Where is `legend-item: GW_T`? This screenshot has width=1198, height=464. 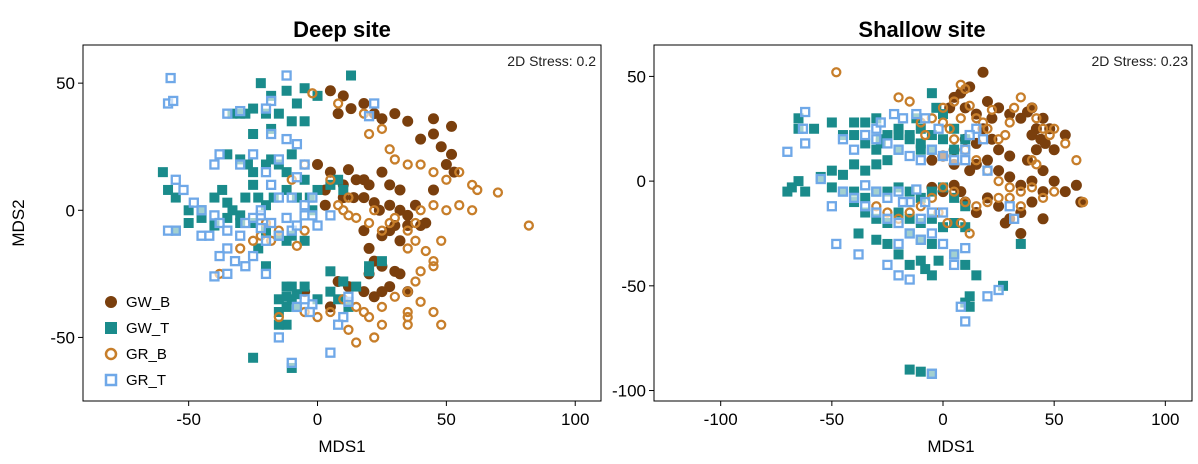 legend-item: GW_T is located at coordinates (137, 328).